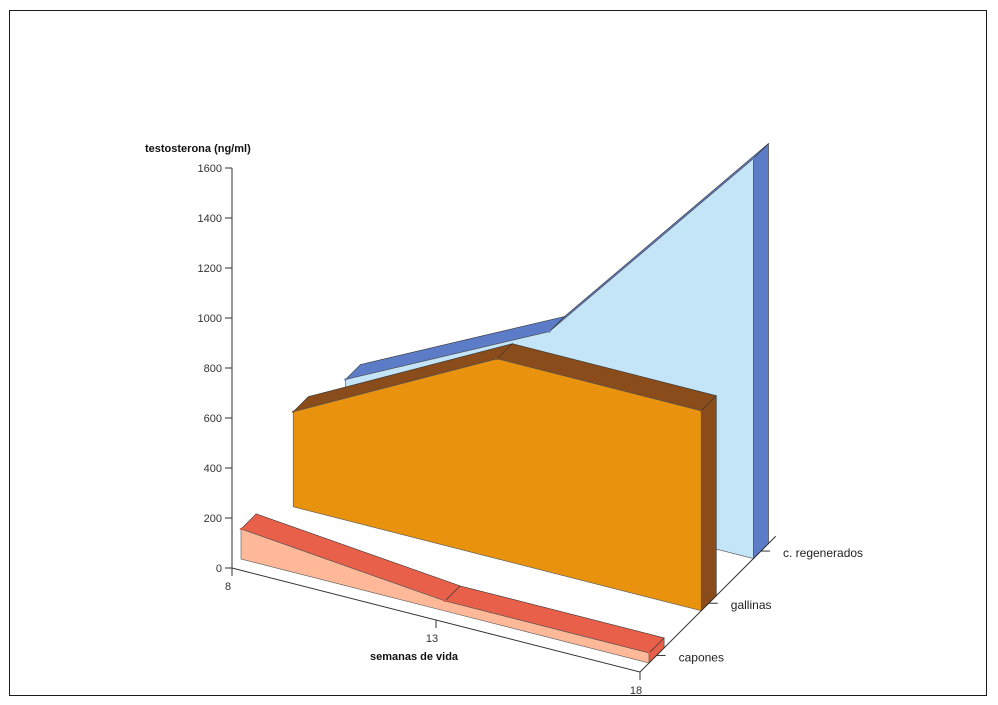 Image resolution: width=998 pixels, height=705 pixels. Describe the element at coordinates (432, 639) in the screenshot. I see `x-tick-label: 13` at that location.